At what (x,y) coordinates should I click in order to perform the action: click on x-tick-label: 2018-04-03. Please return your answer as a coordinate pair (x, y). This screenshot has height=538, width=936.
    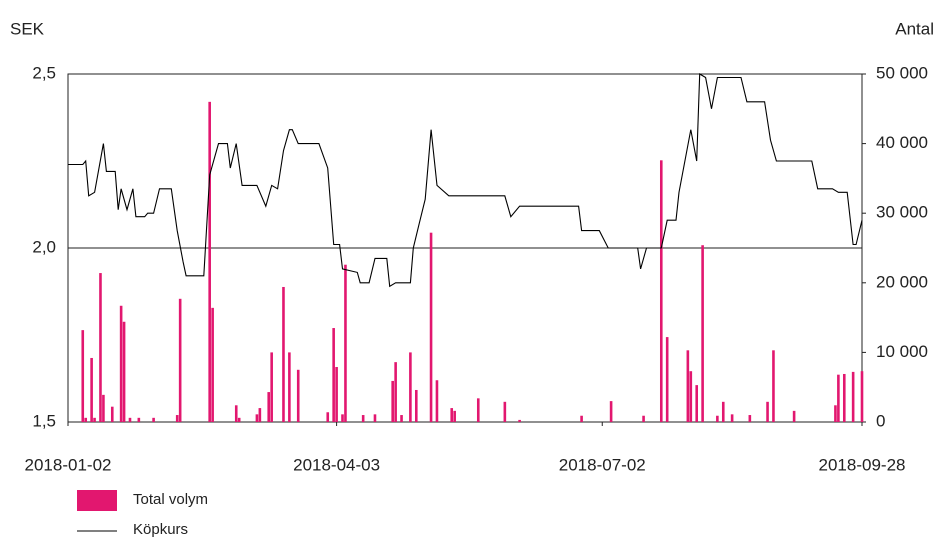
    Looking at the image, I should click on (336, 464).